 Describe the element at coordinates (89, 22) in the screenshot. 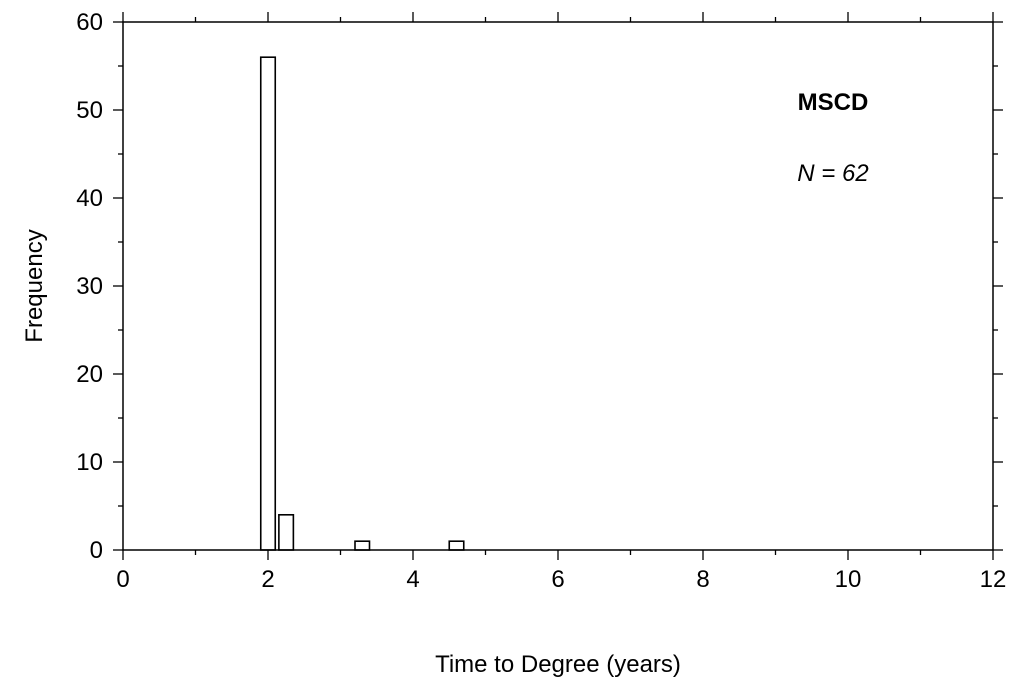

I see `y-tick-label-6: 60` at that location.